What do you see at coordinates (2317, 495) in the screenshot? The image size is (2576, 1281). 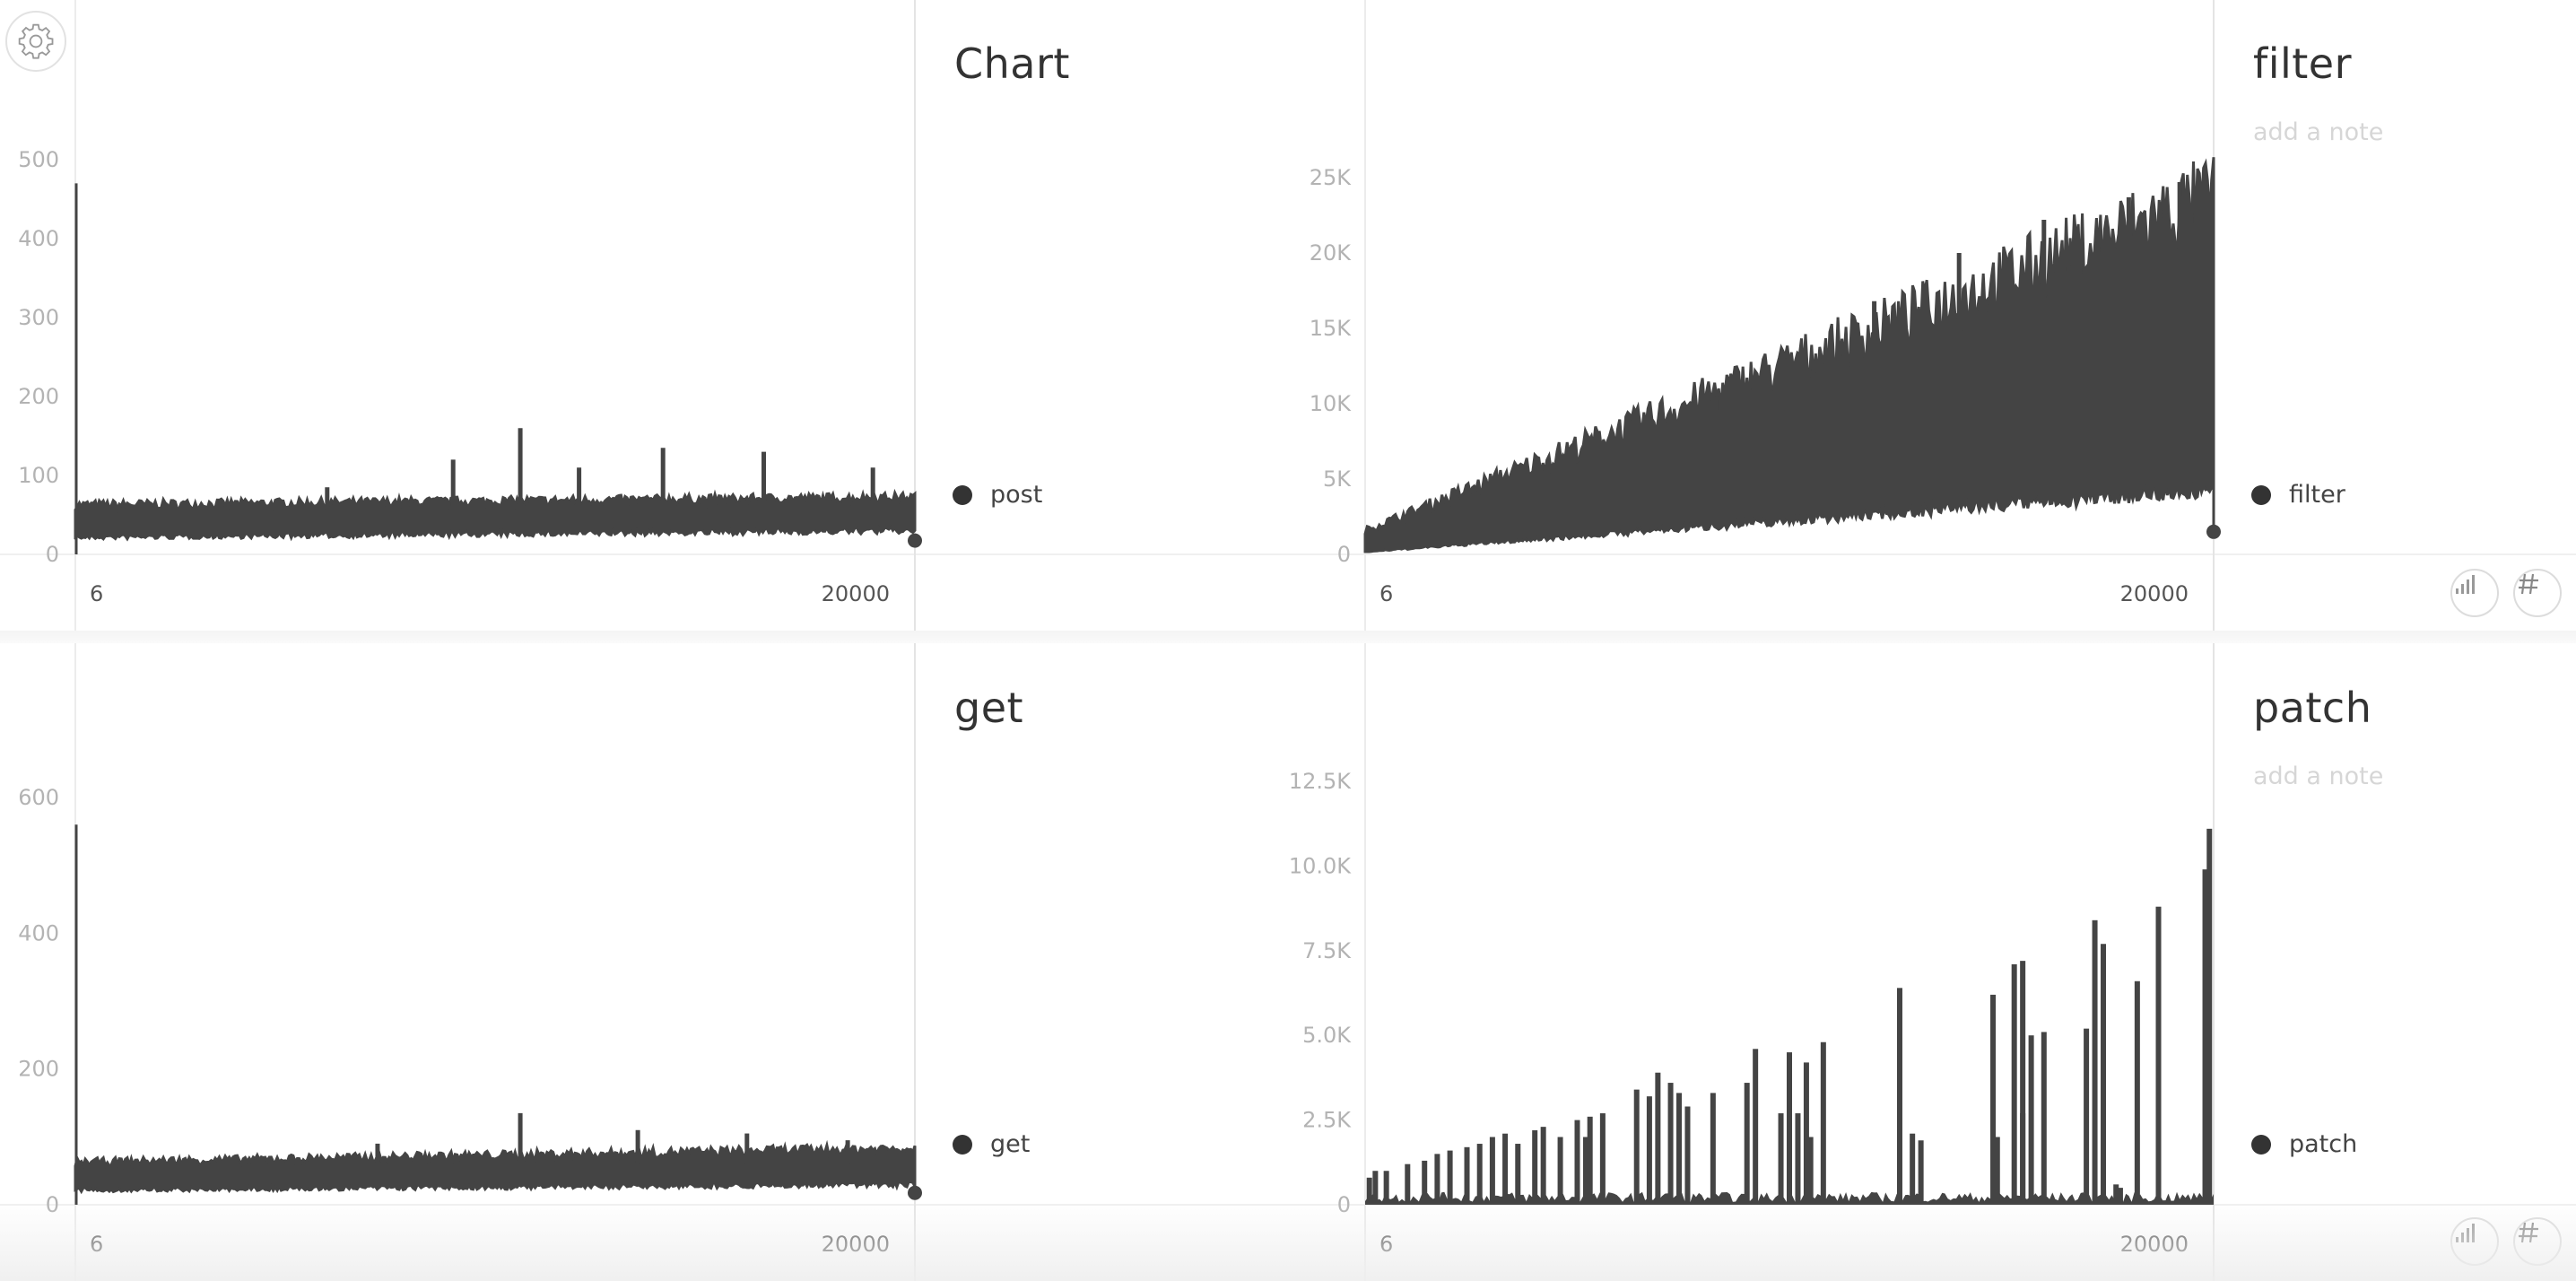 I see `legend-label: filter` at bounding box center [2317, 495].